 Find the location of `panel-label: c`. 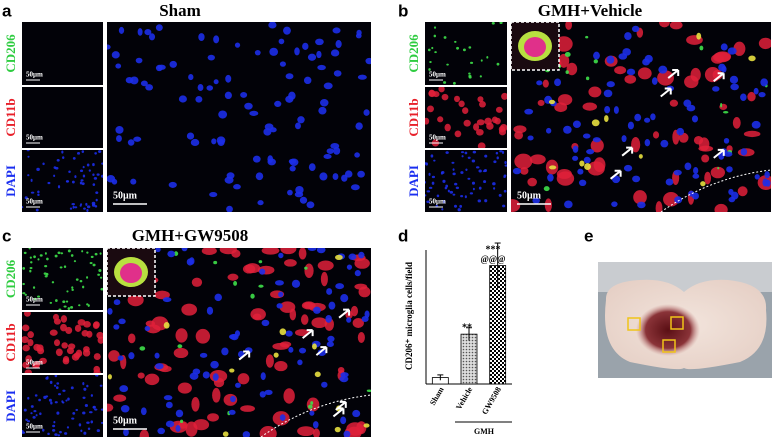

panel-label: c is located at coordinates (6, 235).